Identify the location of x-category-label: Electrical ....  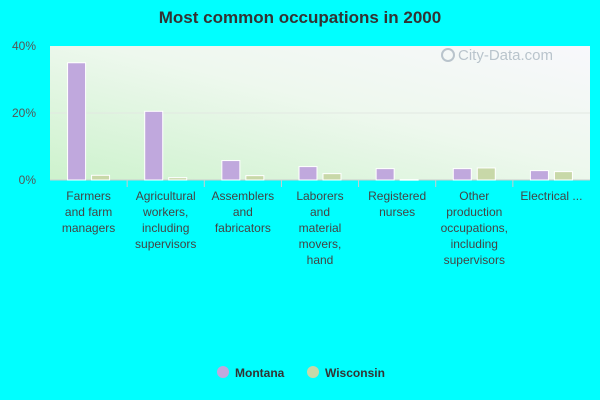
(551, 196).